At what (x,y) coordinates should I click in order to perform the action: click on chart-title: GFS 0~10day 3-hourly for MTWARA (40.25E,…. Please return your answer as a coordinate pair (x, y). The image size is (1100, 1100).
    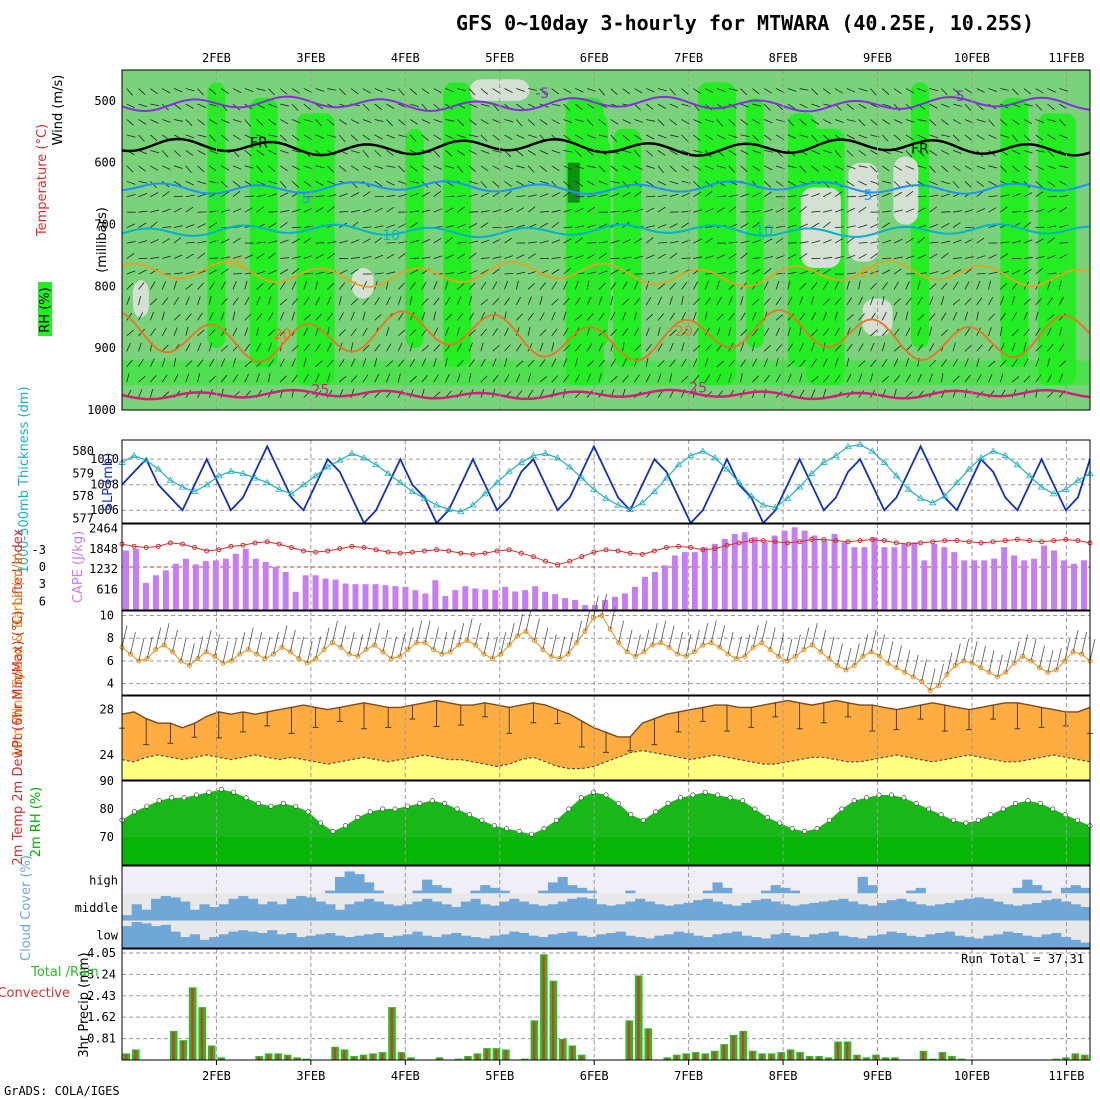
    Looking at the image, I should click on (745, 23).